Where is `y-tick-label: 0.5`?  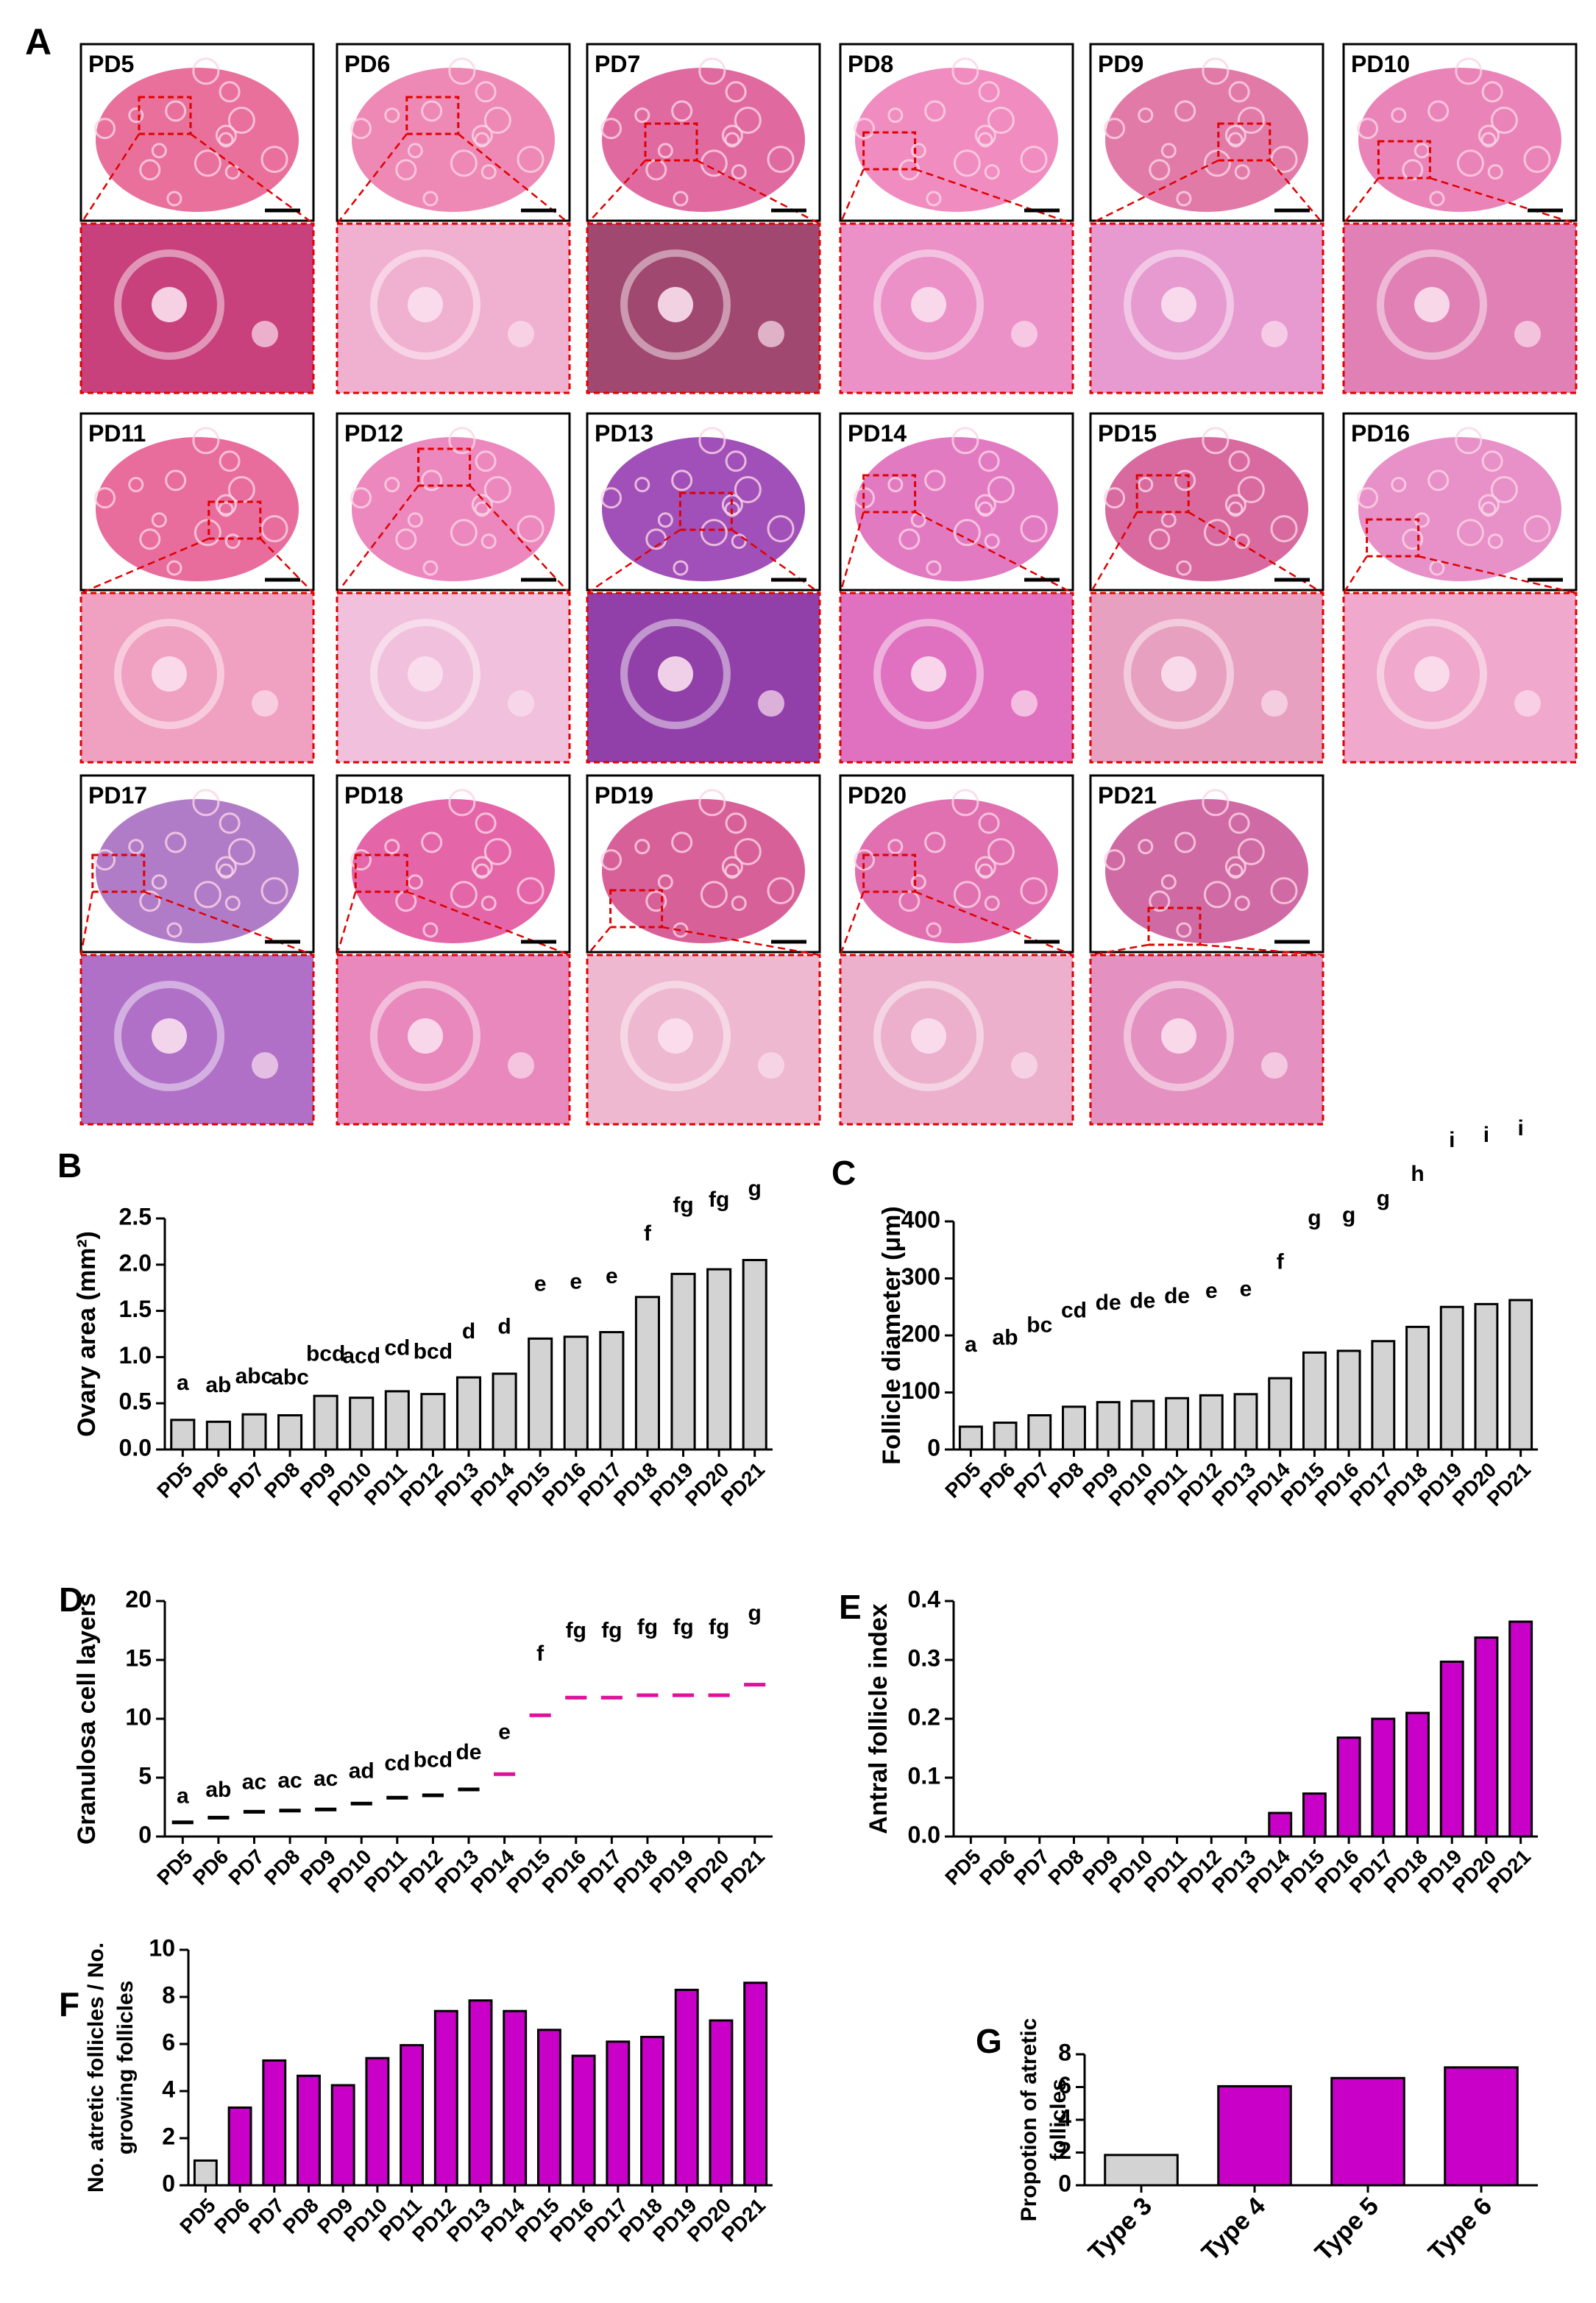
y-tick-label: 0.5 is located at coordinates (136, 1401).